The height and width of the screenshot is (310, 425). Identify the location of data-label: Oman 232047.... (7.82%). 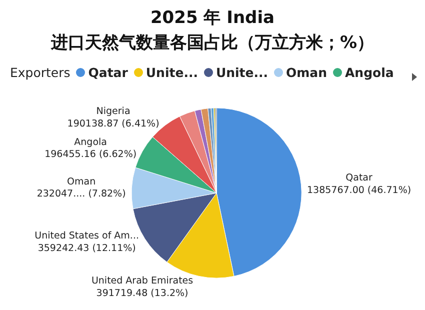
(81, 188).